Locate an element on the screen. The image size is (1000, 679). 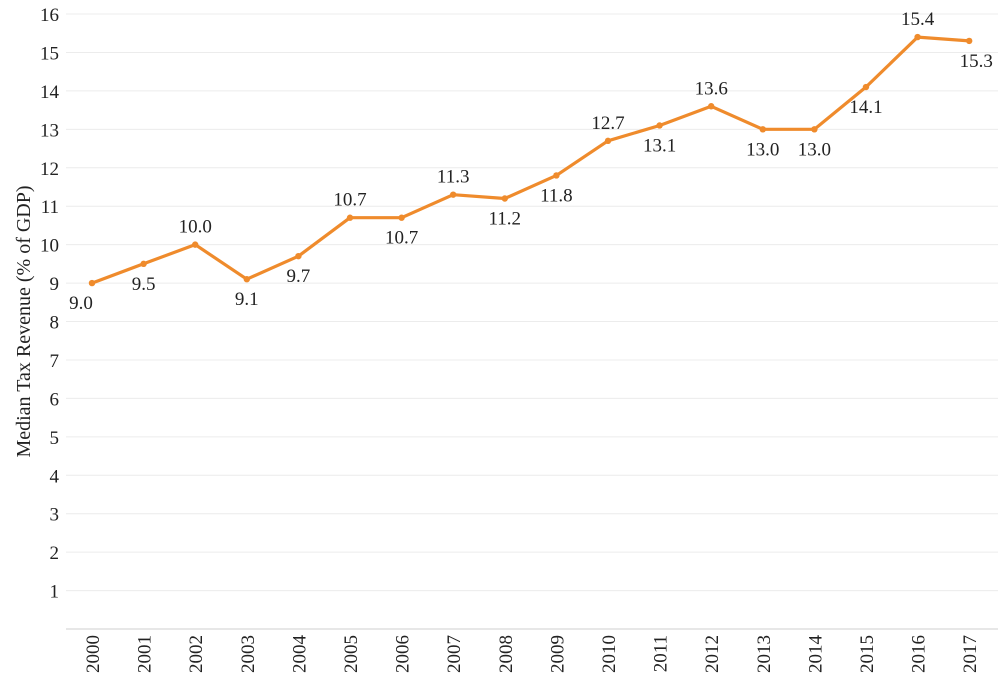
y-tick-label: 9 is located at coordinates (55, 284).